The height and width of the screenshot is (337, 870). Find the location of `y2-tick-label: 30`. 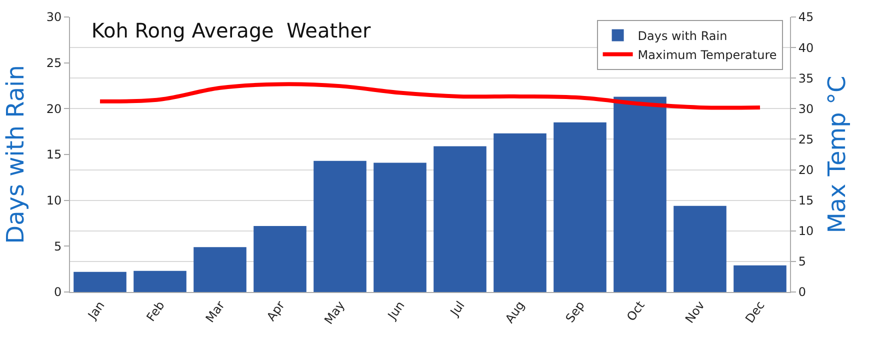

y2-tick-label: 30 is located at coordinates (806, 109).